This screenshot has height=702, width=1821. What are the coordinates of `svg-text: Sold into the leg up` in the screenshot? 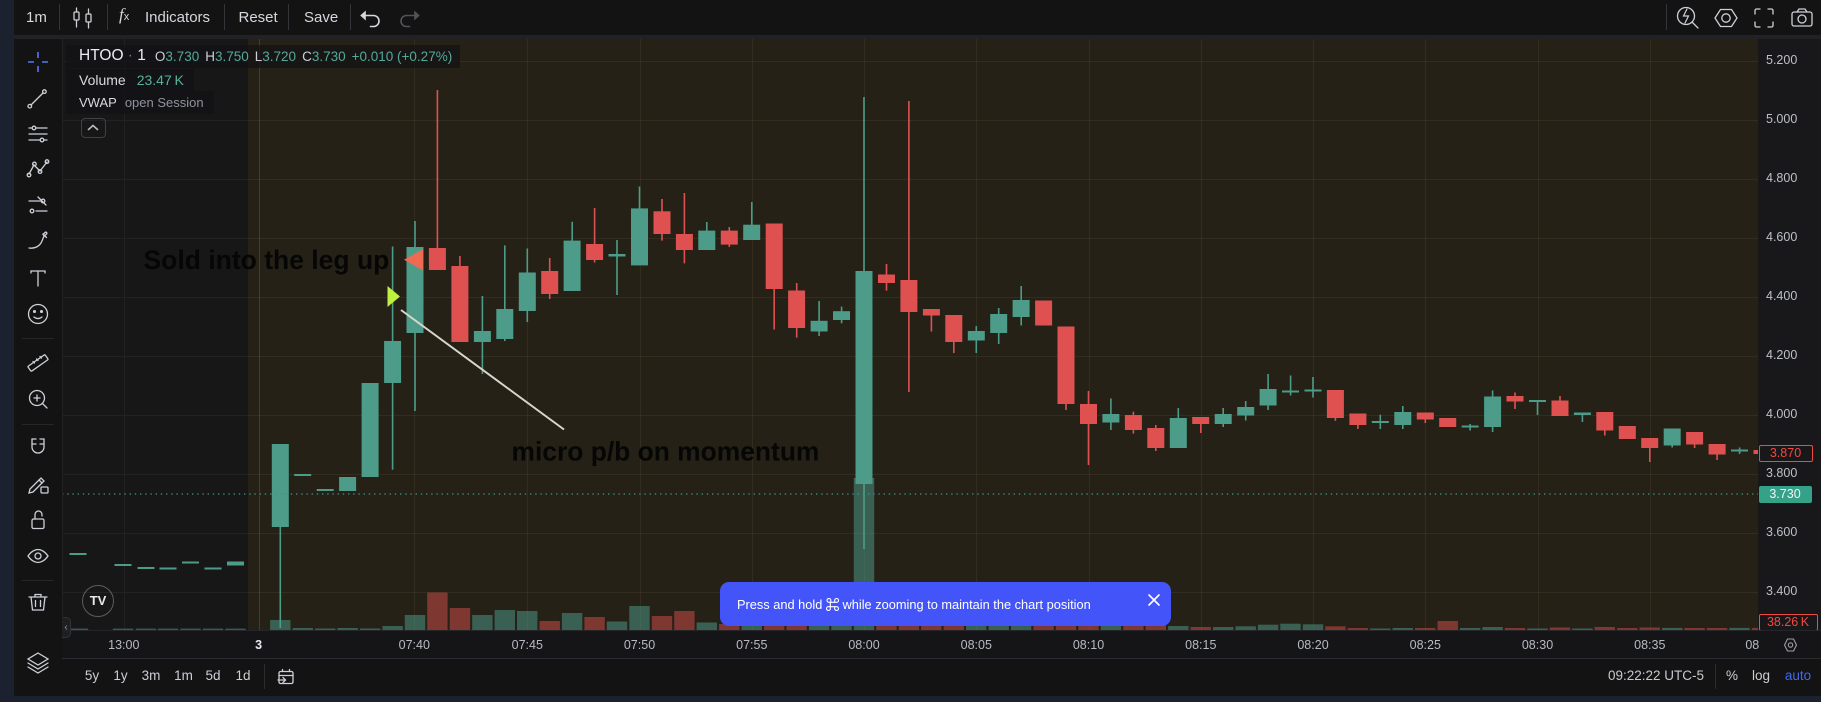 It's located at (267, 260).